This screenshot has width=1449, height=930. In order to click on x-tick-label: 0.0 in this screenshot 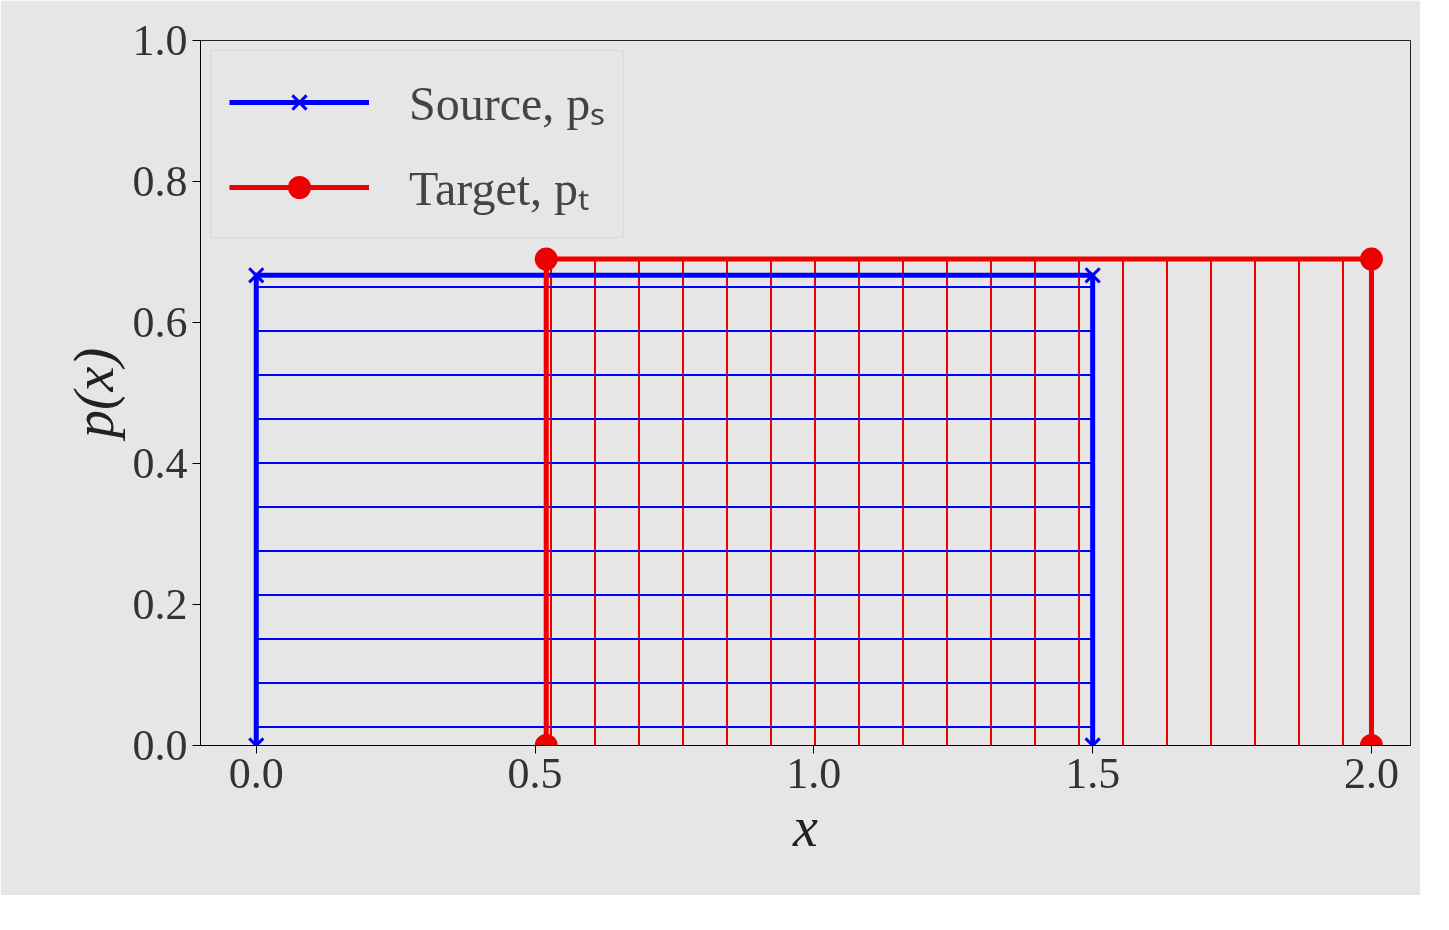, I will do `click(256, 773)`.